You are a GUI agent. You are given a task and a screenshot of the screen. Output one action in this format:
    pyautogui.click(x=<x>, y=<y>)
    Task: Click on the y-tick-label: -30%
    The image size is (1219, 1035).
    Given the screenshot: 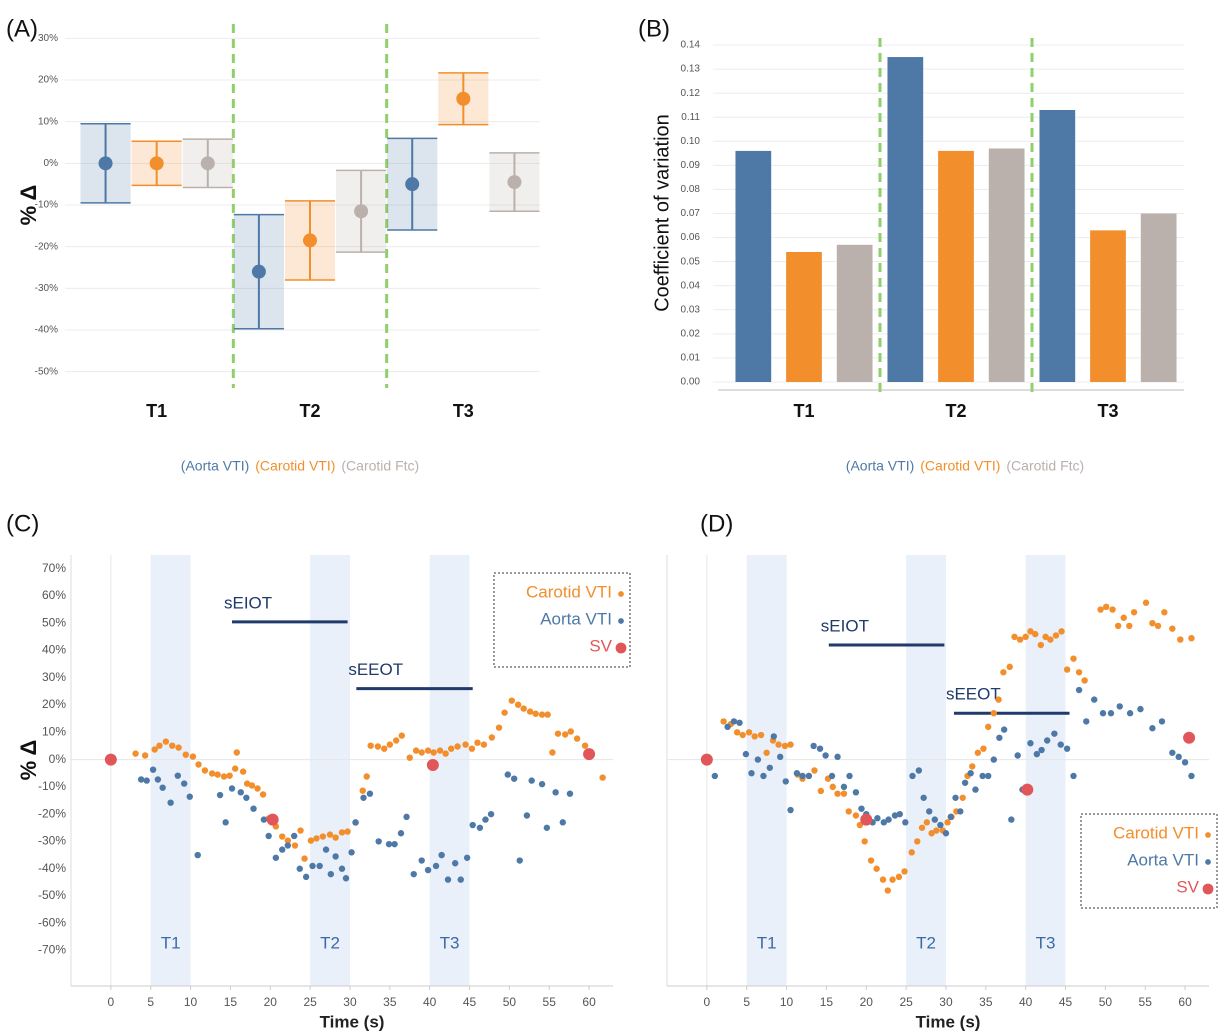 What is the action you would take?
    pyautogui.click(x=46, y=288)
    